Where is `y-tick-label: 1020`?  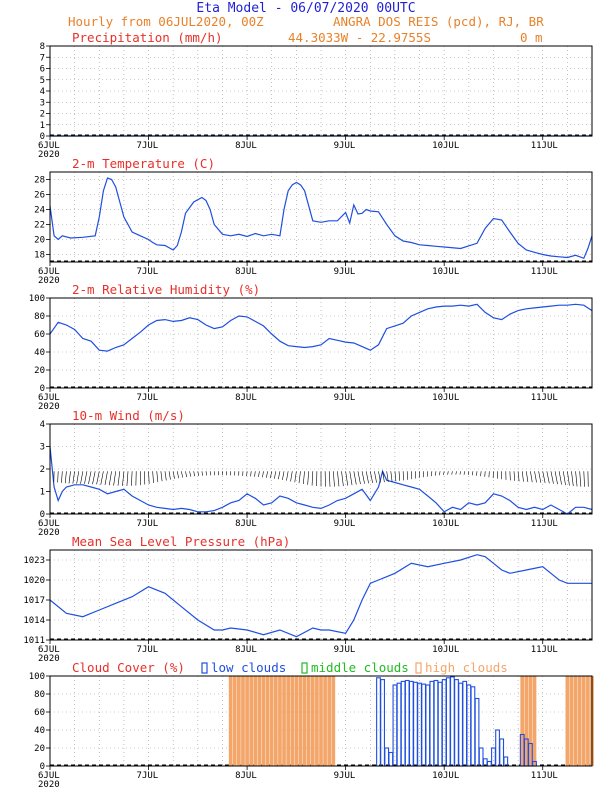 y-tick-label: 1020 is located at coordinates (34, 581).